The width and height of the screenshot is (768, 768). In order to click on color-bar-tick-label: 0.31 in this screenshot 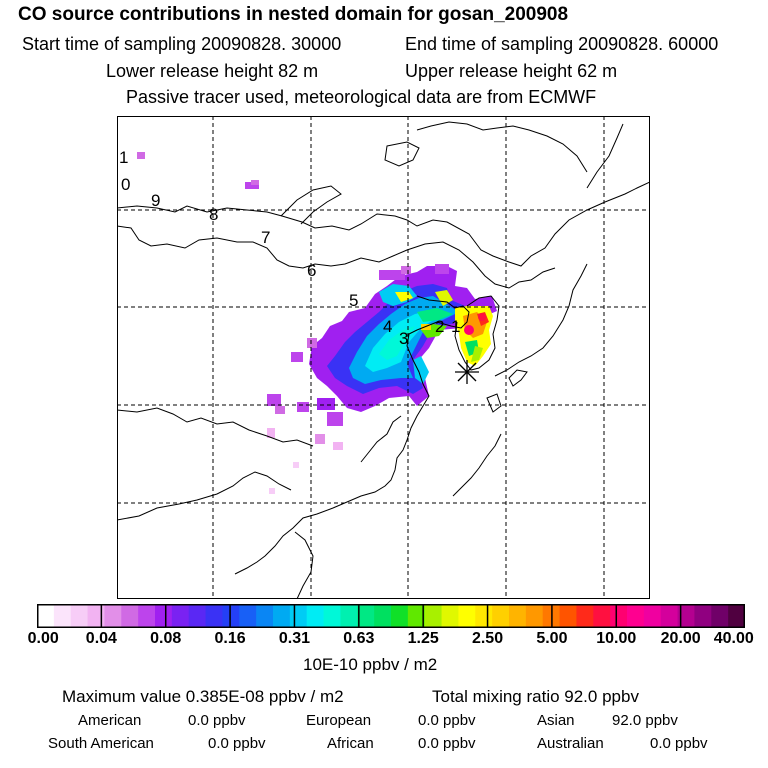, I will do `click(294, 638)`.